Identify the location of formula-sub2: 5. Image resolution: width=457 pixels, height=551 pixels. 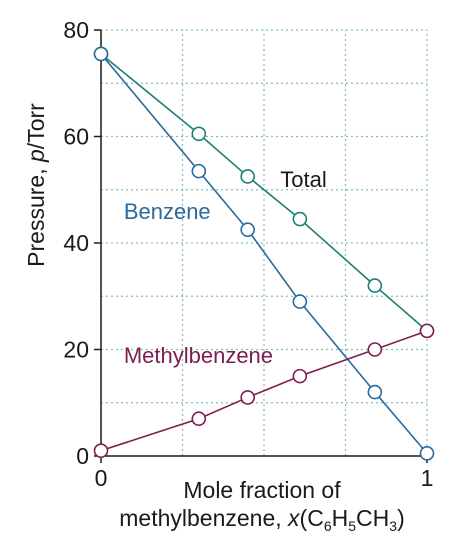
(352, 526).